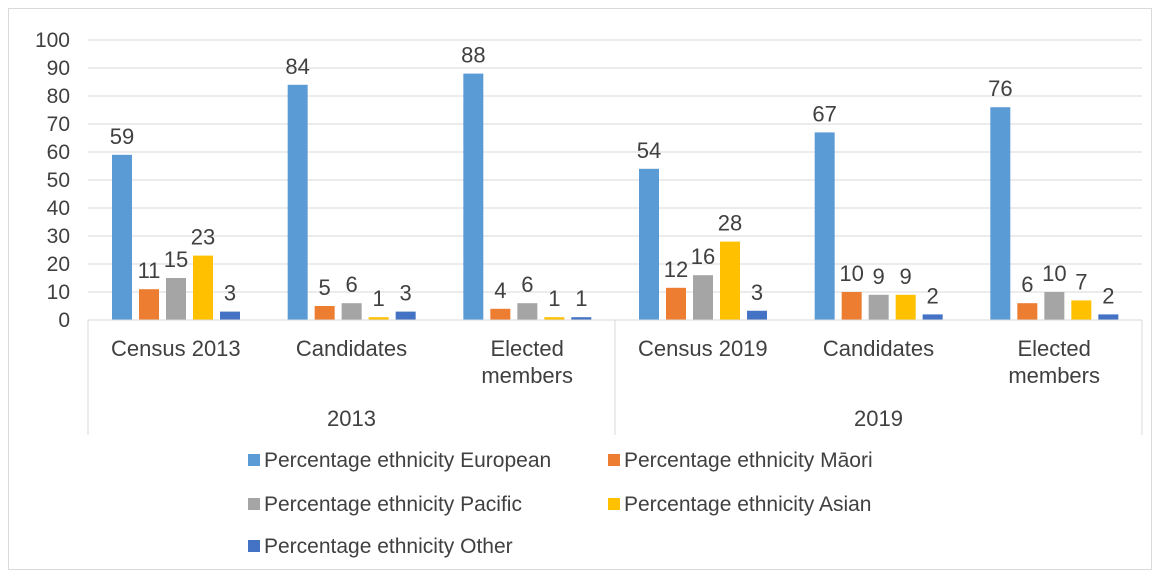 This screenshot has width=1160, height=578. Describe the element at coordinates (748, 460) in the screenshot. I see `legend-label: Percentage ethnicity Māori` at that location.